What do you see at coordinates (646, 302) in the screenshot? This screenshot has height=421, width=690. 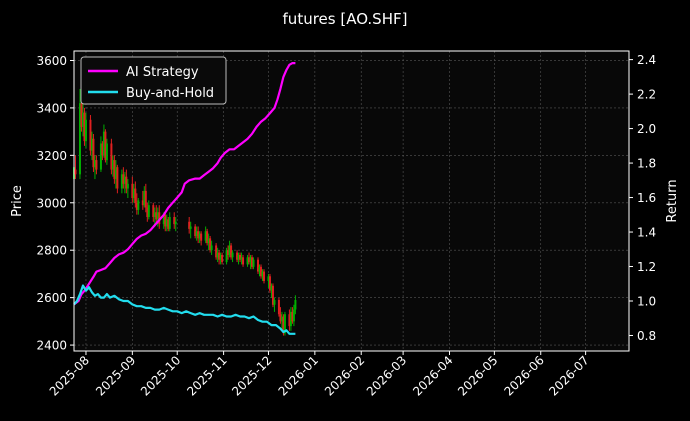 I see `y-right-tick-label: 1.0` at bounding box center [646, 302].